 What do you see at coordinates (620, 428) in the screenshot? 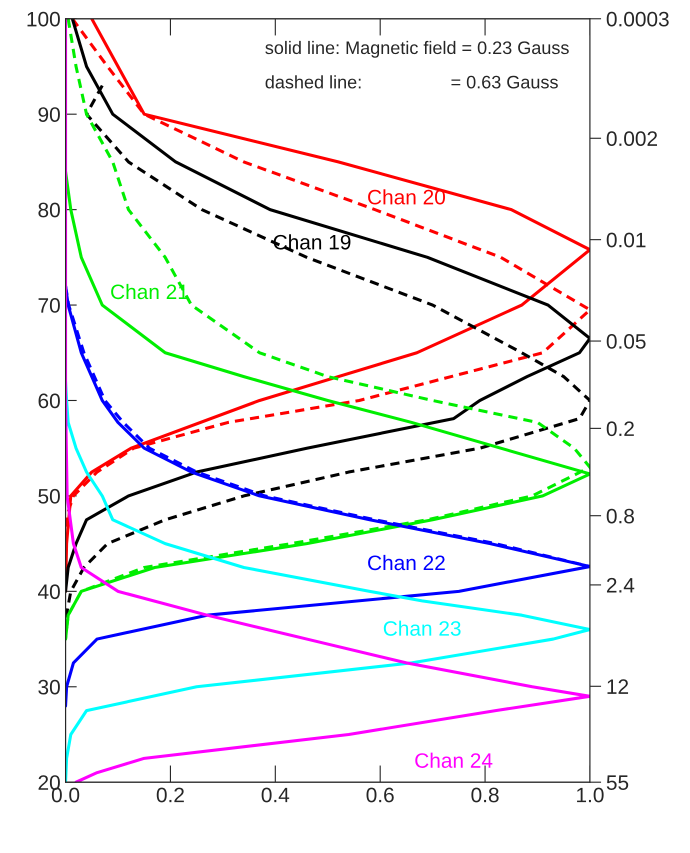
I see `y2-tick-label: 0.2` at bounding box center [620, 428].